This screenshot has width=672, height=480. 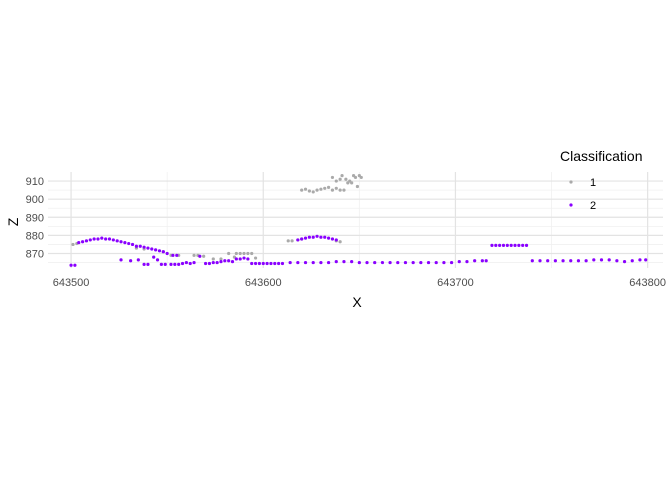 What do you see at coordinates (263, 283) in the screenshot?
I see `x-tick-label: 643600` at bounding box center [263, 283].